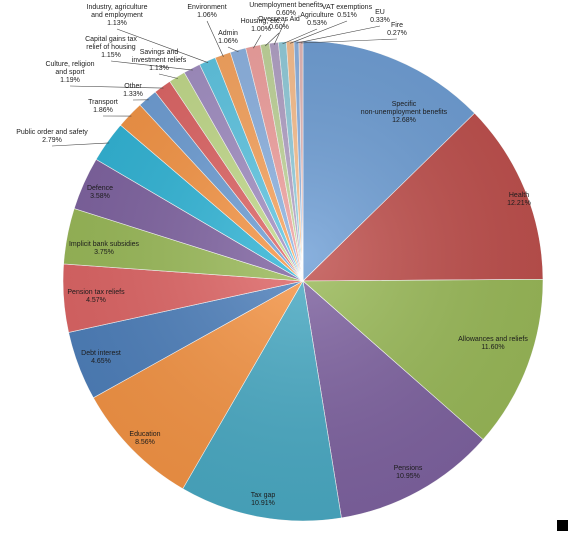  What do you see at coordinates (144, 438) in the screenshot?
I see `slice-label-education: Education 8.56%` at bounding box center [144, 438].